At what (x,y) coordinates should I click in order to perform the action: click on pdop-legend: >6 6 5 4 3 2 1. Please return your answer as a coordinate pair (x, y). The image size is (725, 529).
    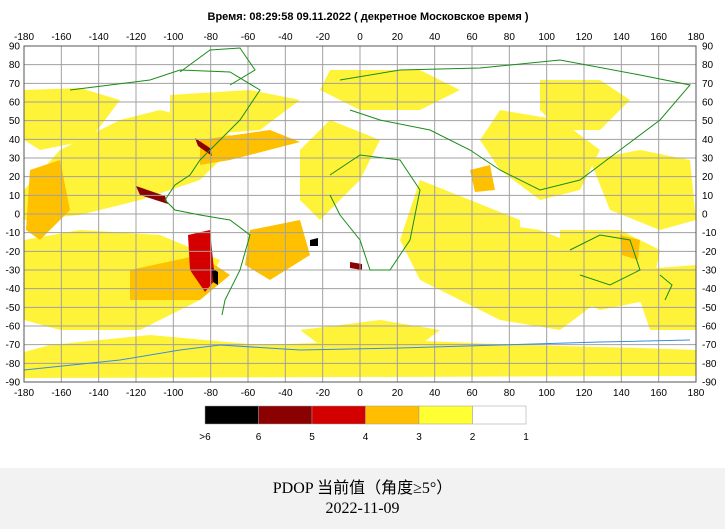
    Looking at the image, I should click on (364, 424).